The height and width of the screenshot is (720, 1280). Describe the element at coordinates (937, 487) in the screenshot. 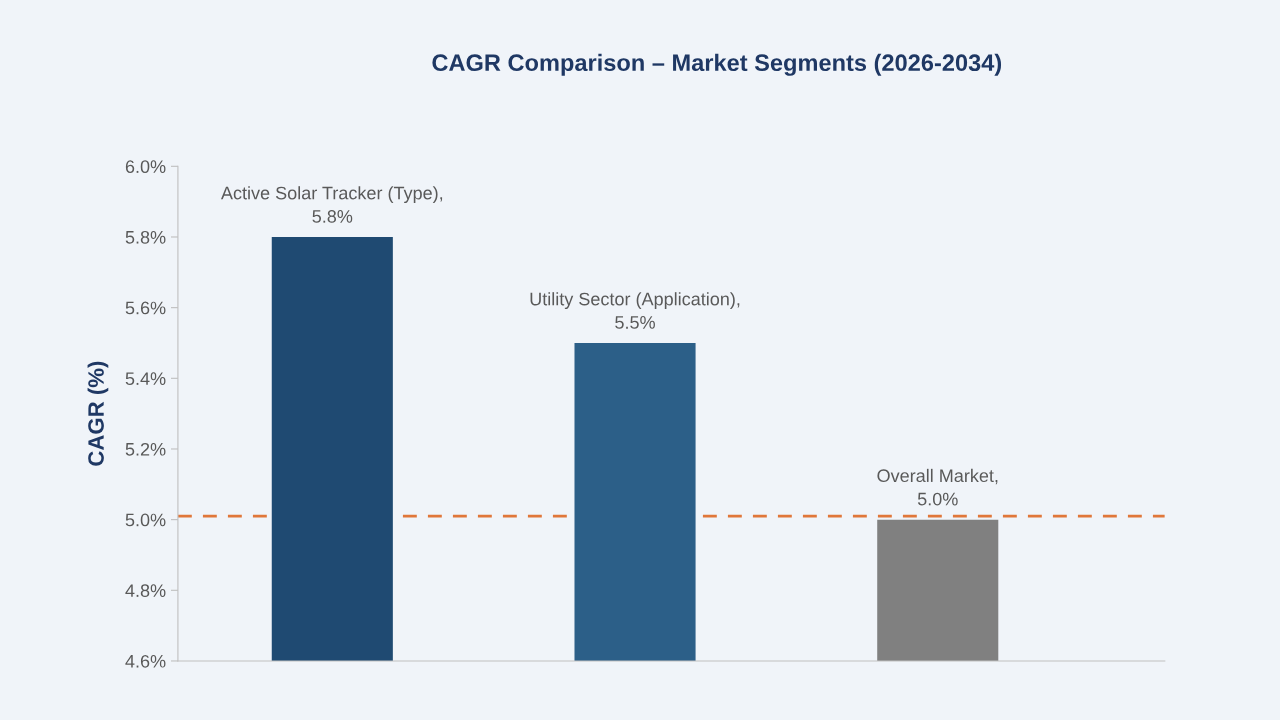

I see `data-label: Overall Market, 5.0%` at that location.